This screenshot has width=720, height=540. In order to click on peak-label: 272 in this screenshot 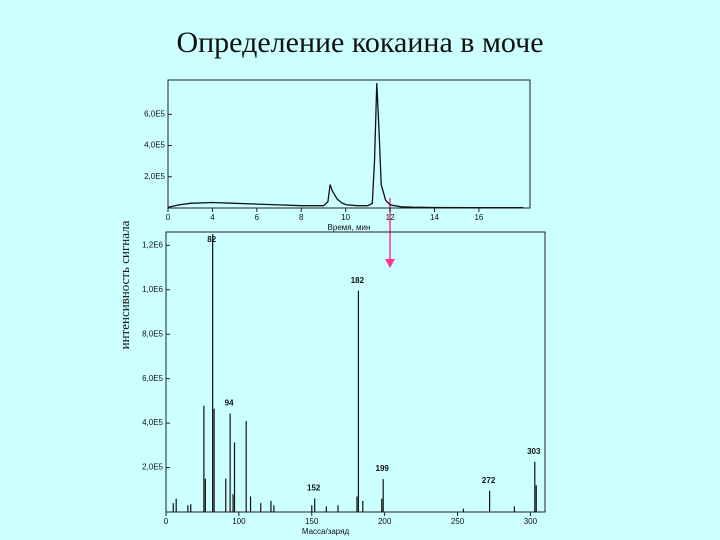, I will do `click(489, 480)`.